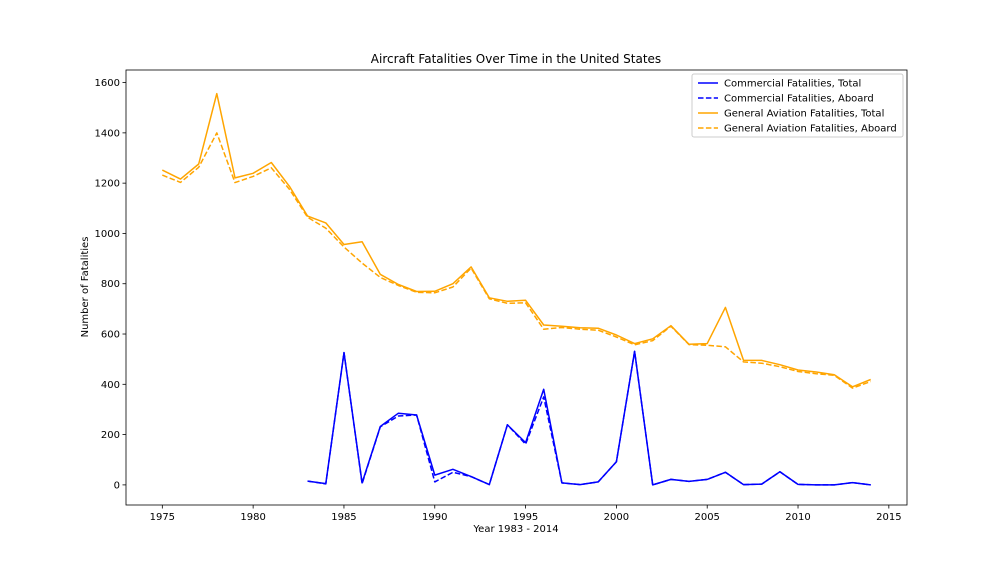  Describe the element at coordinates (804, 114) in the screenshot. I see `legend-label-3: General Aviation Fatalities, Total` at that location.